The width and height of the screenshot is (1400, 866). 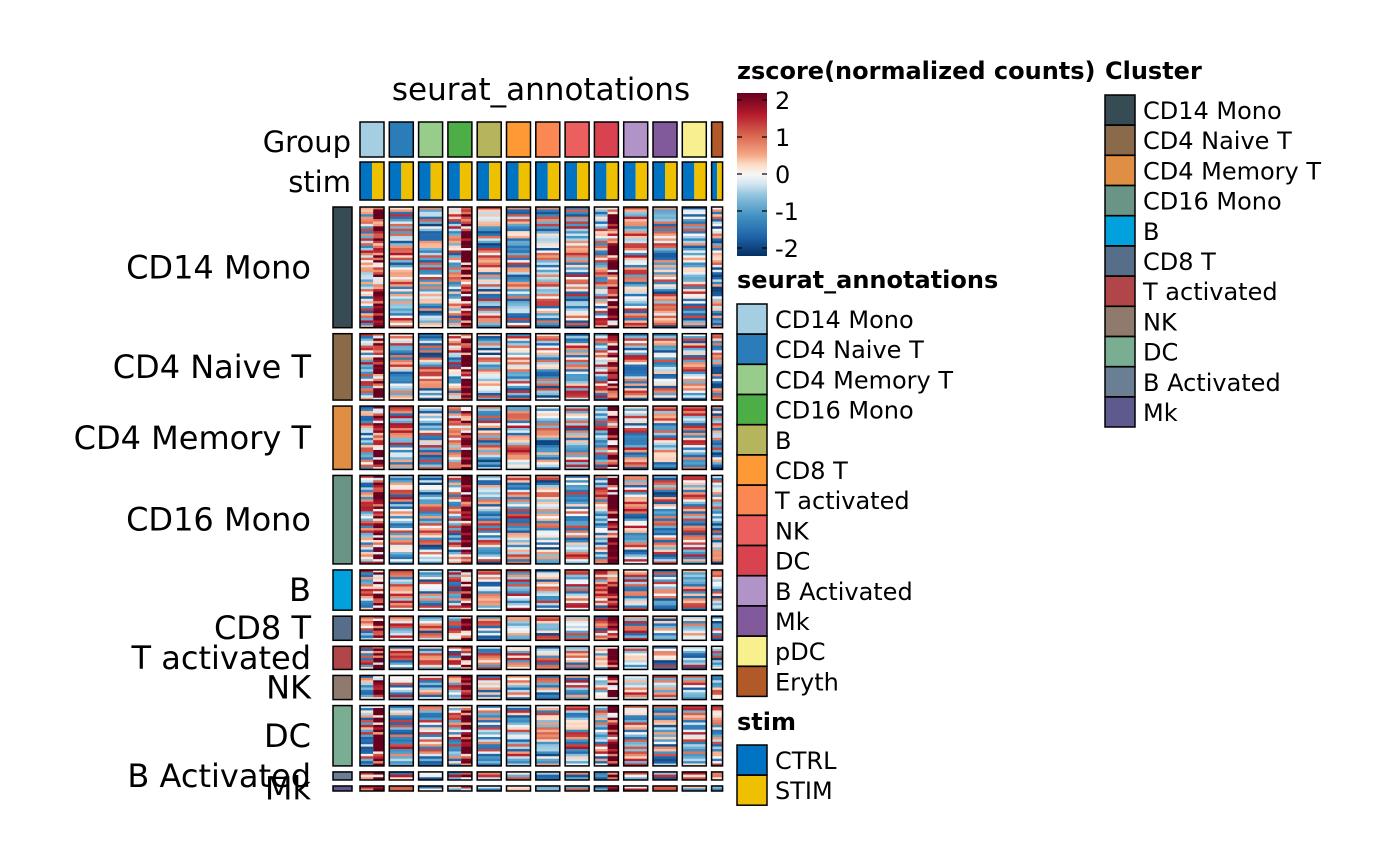 I want to click on legend-label: DC, so click(x=792, y=562).